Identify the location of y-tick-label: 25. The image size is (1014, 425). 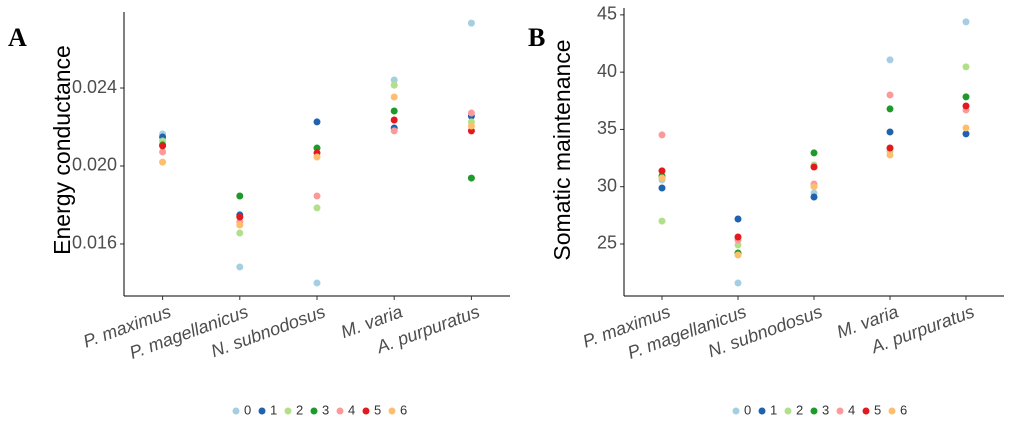
(607, 243).